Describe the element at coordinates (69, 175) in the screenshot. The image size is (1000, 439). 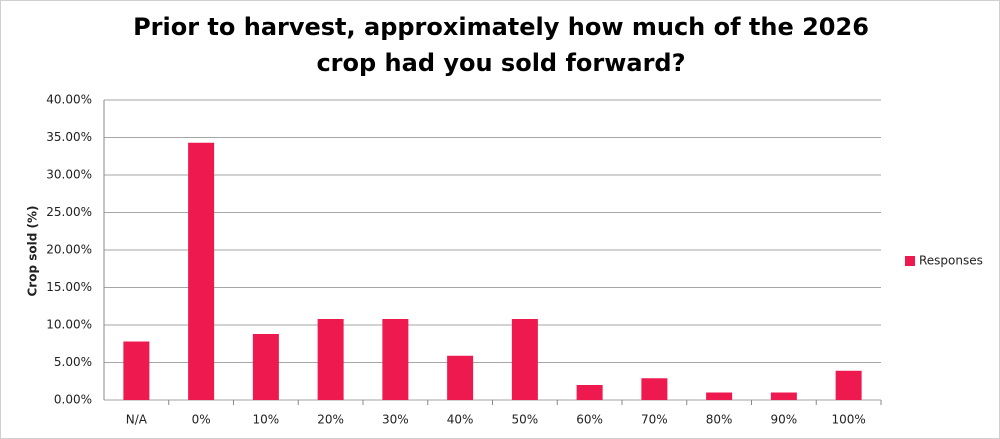
I see `y-tick-label: 30.00%` at that location.